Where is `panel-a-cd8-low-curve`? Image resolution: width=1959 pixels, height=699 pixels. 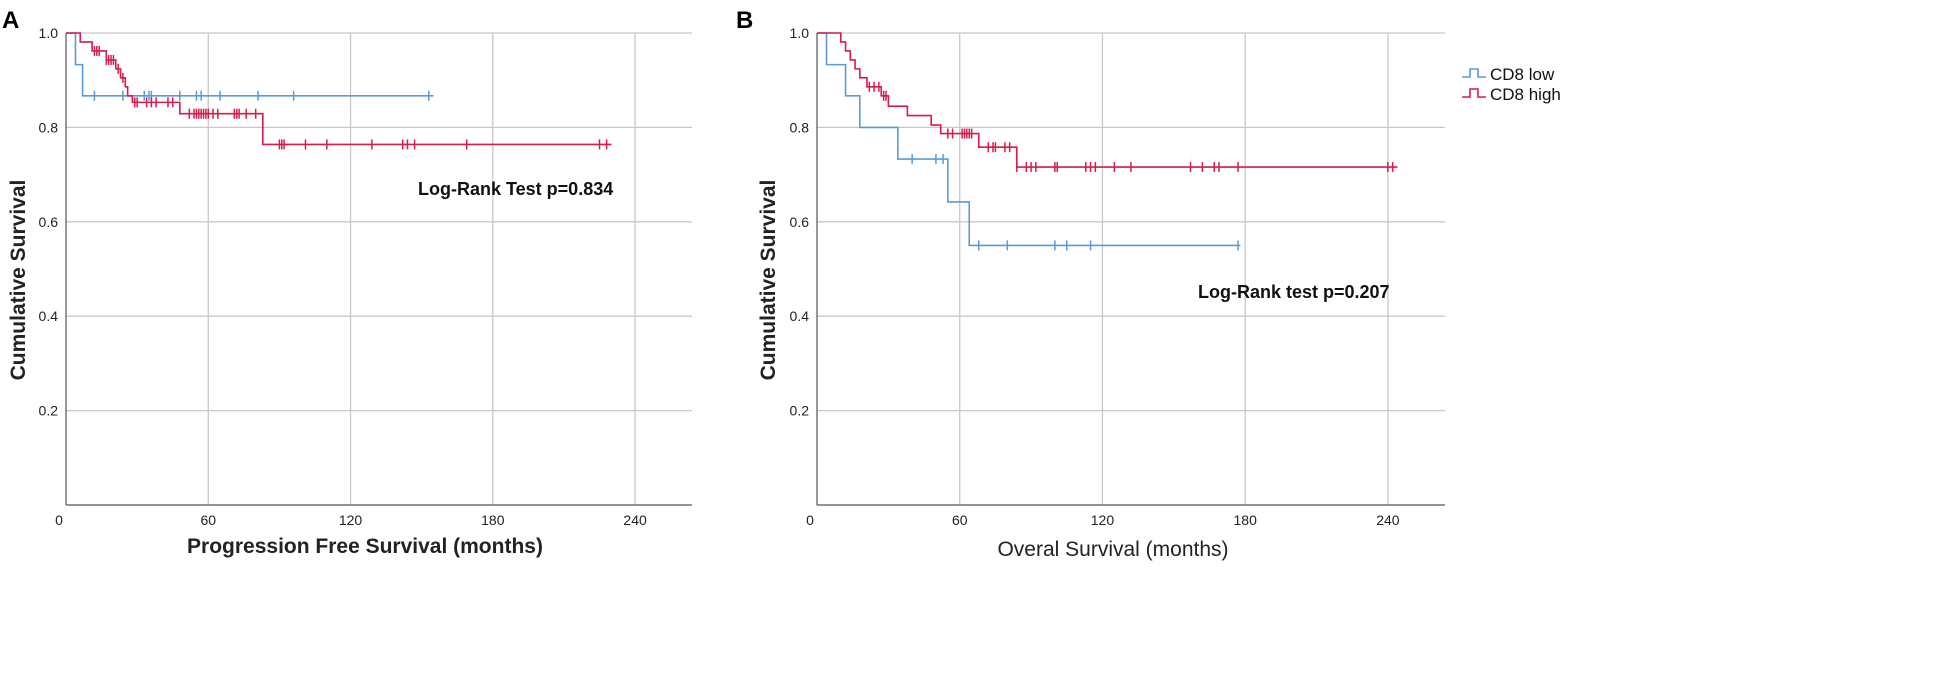
panel-a-cd8-low-curve is located at coordinates (250, 64).